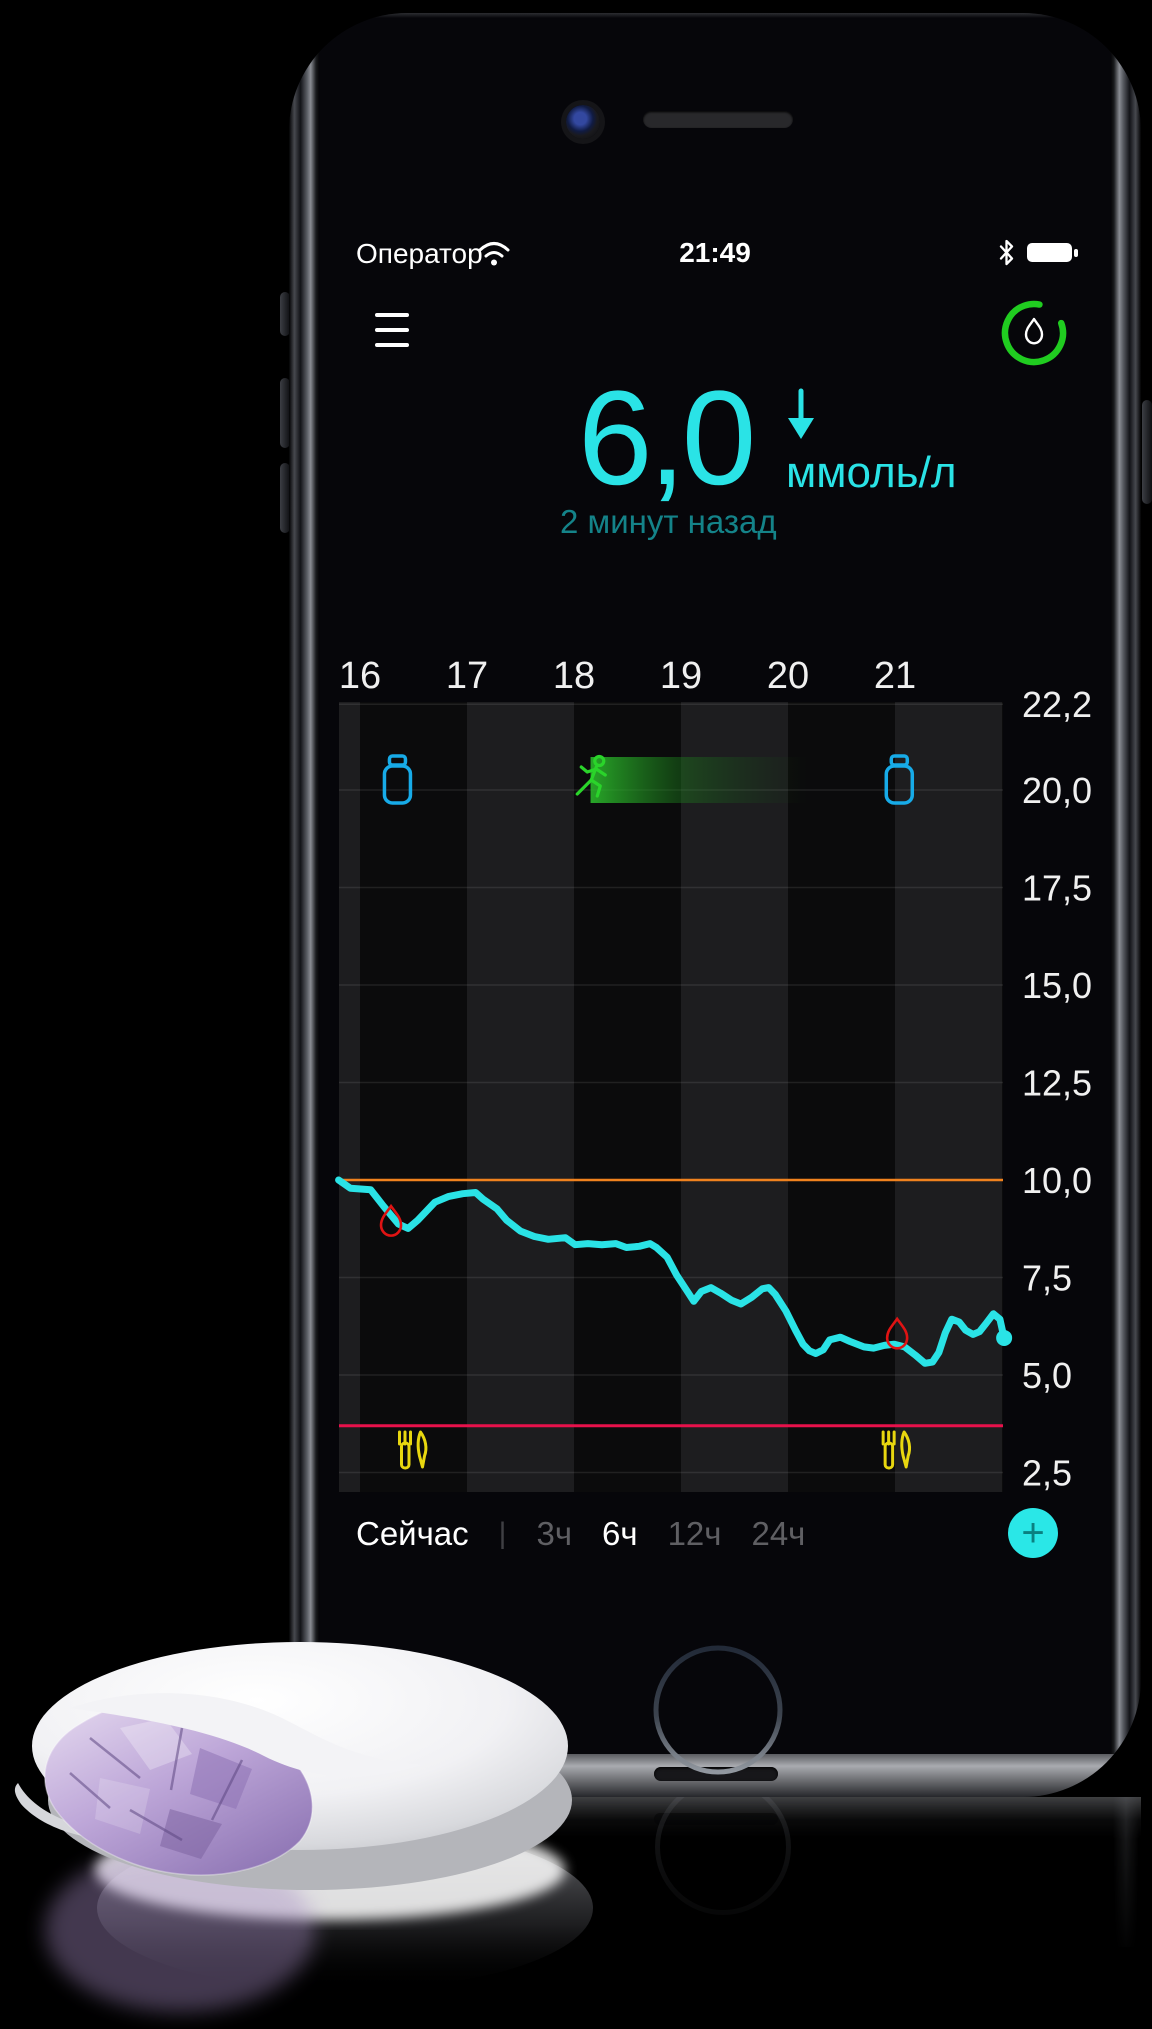 The image size is (1152, 2029). I want to click on sensor-life-ring-icon, so click(1034, 333).